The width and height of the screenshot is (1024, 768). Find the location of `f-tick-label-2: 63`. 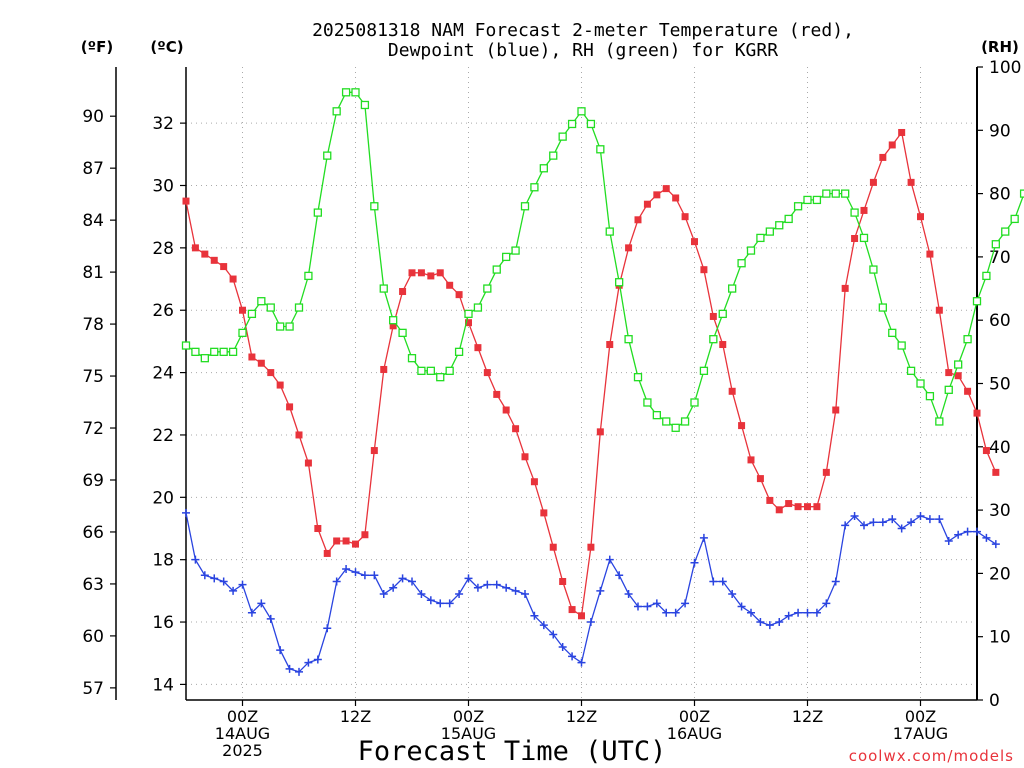

f-tick-label-2: 63 is located at coordinates (93, 585).